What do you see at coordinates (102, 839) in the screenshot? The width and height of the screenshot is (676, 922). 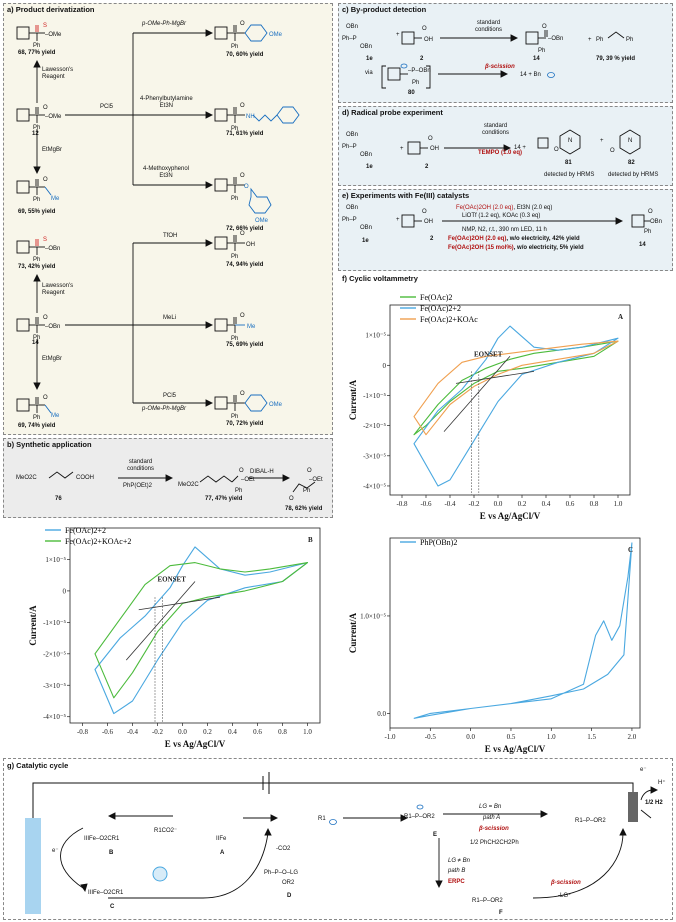 I see `fe-b-species: IIIFe–O2CR1` at bounding box center [102, 839].